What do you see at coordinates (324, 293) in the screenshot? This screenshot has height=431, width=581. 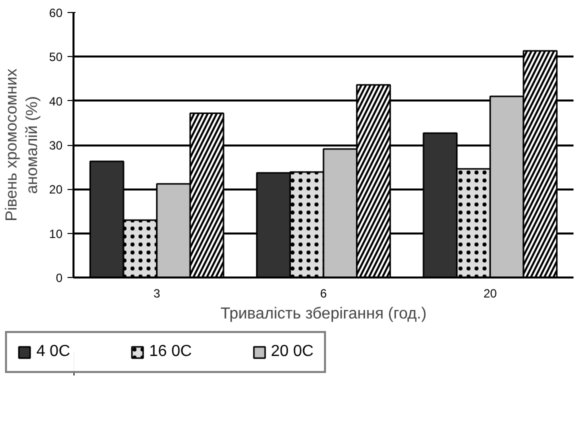 I see `x-tick-label: 6` at bounding box center [324, 293].